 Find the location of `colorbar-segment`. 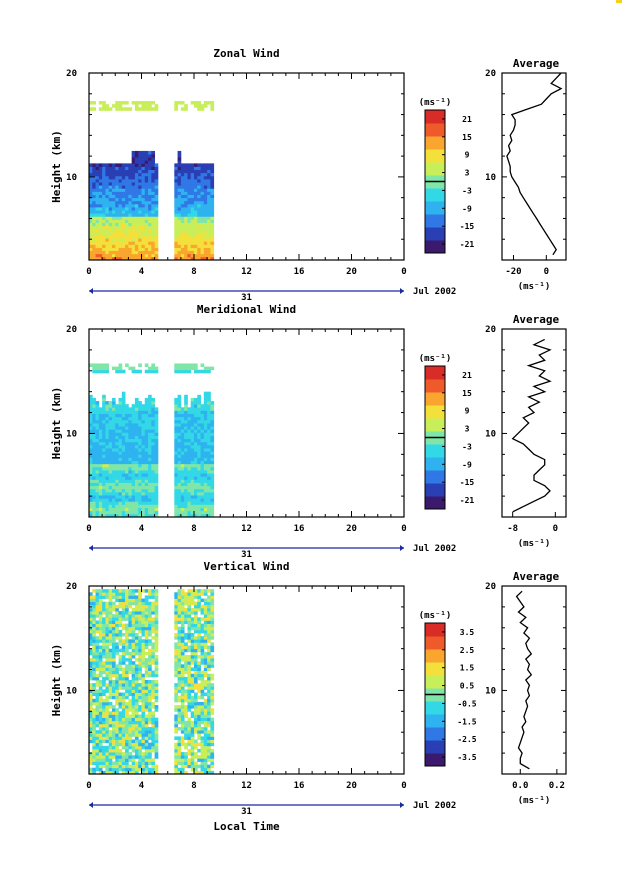

colorbar-segment is located at coordinates (435, 117).